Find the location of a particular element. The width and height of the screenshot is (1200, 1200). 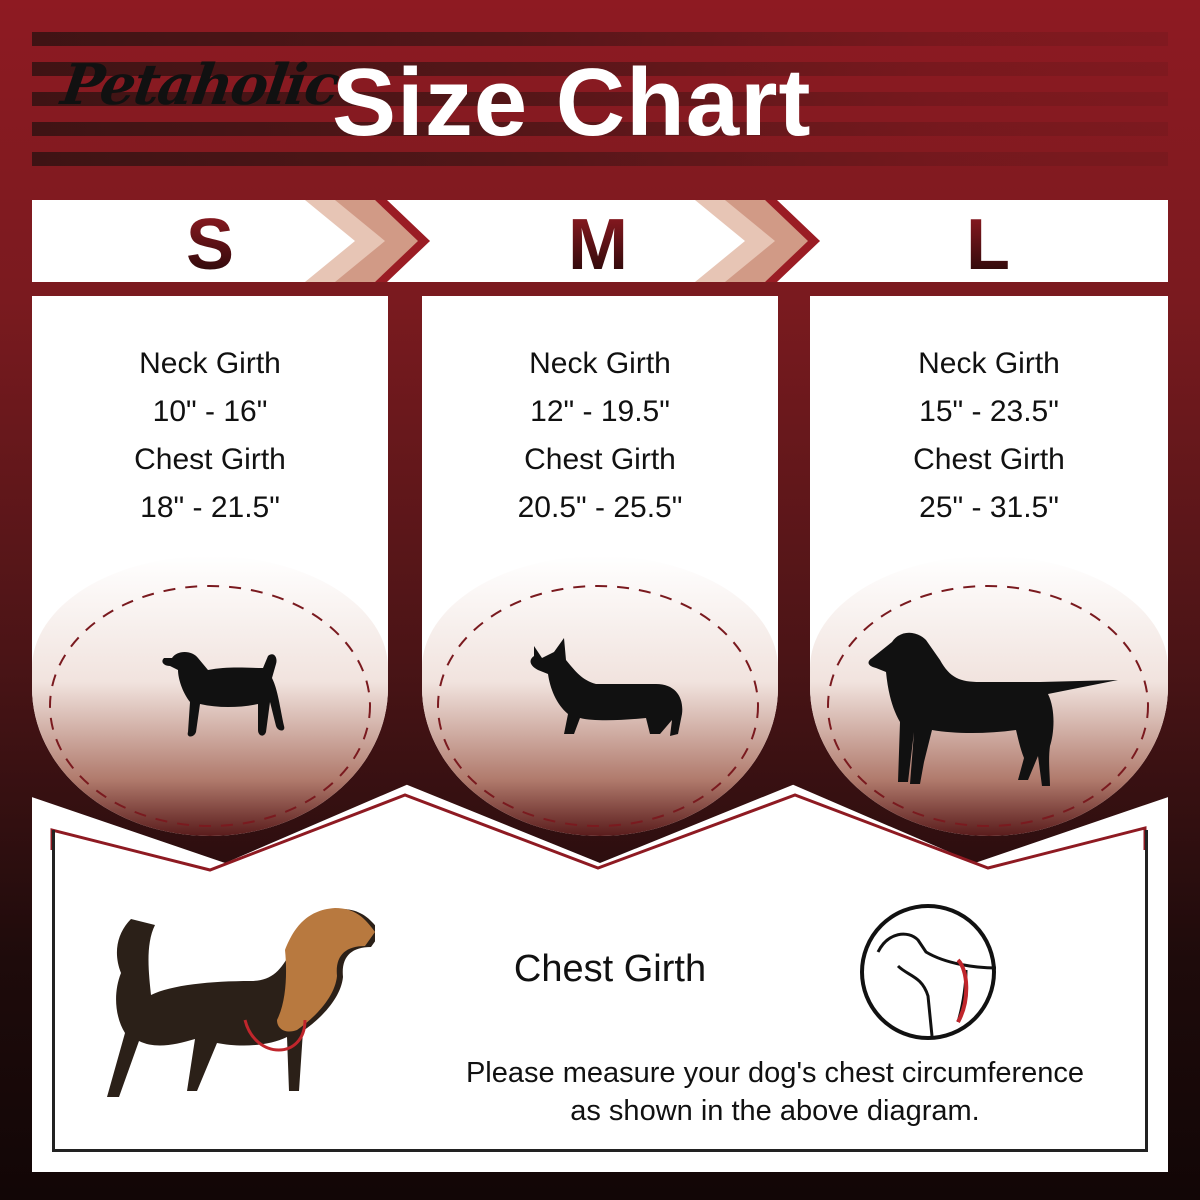

beagle-silhouette-icon is located at coordinates (223, 694).